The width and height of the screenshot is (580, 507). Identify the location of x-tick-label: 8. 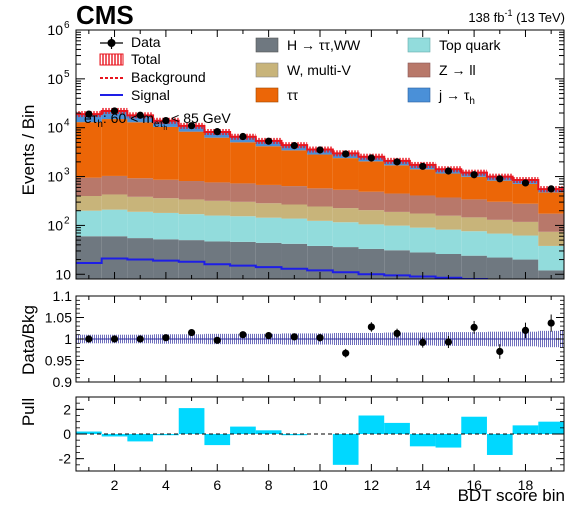
(269, 485).